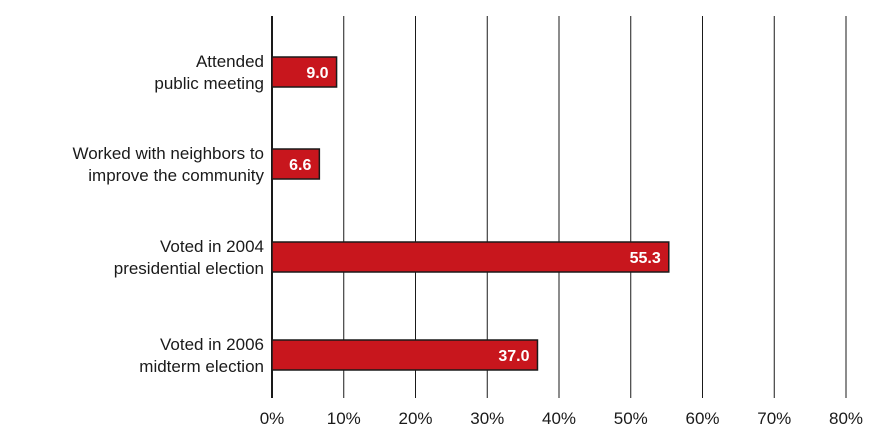  Describe the element at coordinates (846, 418) in the screenshot. I see `x-tick-label: 80%` at that location.